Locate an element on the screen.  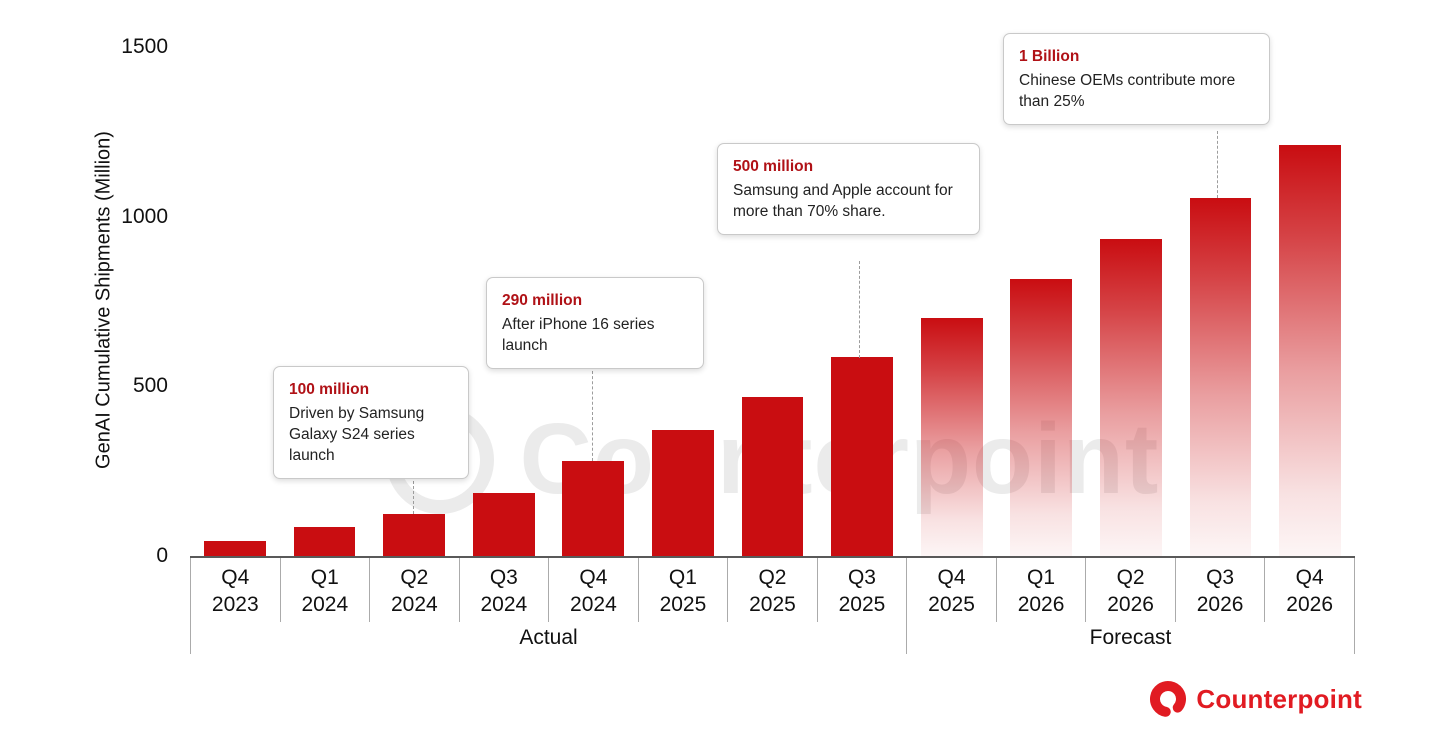
annotation-connector-500m is located at coordinates (859, 309).